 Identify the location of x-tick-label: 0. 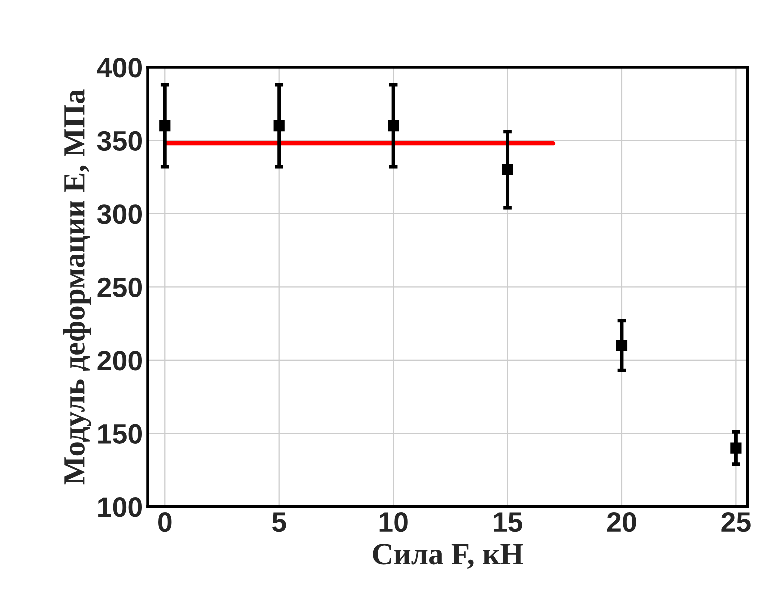
(165, 522).